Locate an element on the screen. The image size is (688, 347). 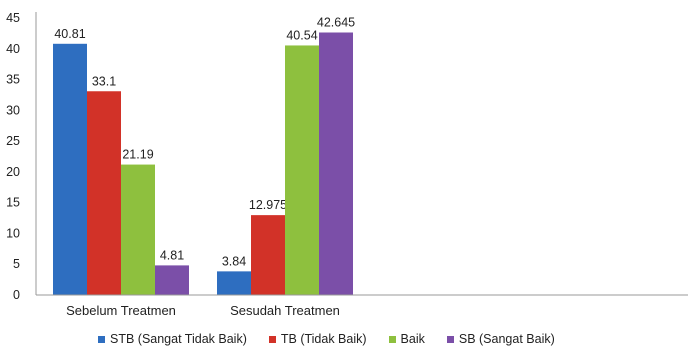
legend-item: SB (Sangat Baik) is located at coordinates (500, 339).